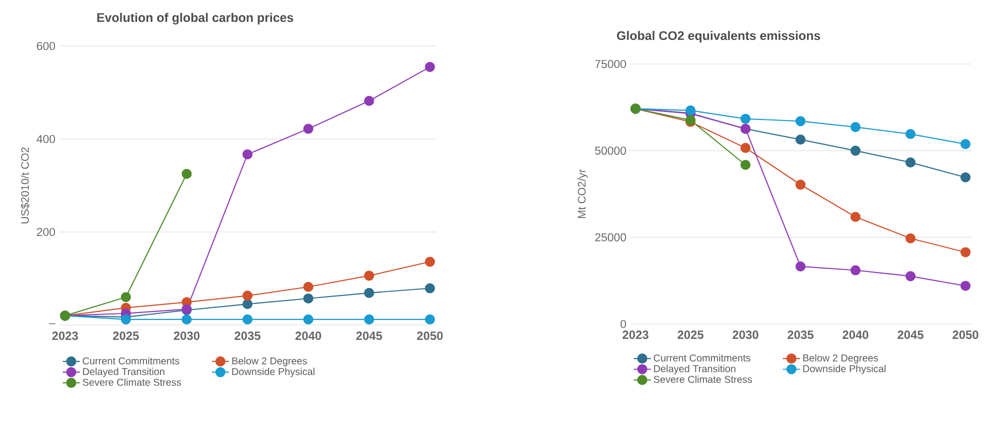 The width and height of the screenshot is (991, 423). Describe the element at coordinates (610, 150) in the screenshot. I see `y-tick-label: 50000` at that location.